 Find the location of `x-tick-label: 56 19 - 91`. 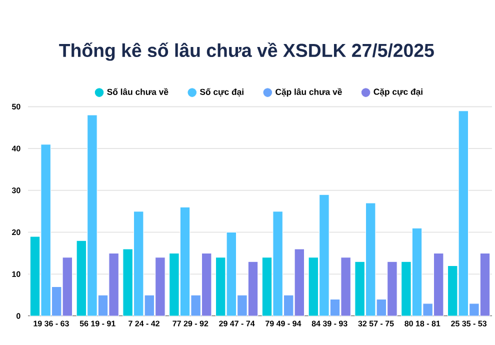

x-tick-label: 56 19 - 91 is located at coordinates (98, 323).